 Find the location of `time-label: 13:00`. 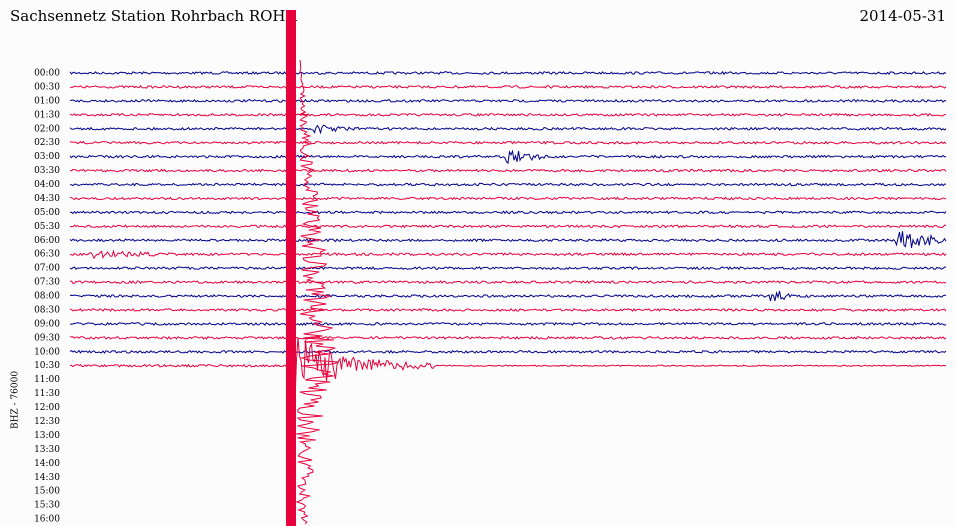

time-label: 13:00 is located at coordinates (47, 436).